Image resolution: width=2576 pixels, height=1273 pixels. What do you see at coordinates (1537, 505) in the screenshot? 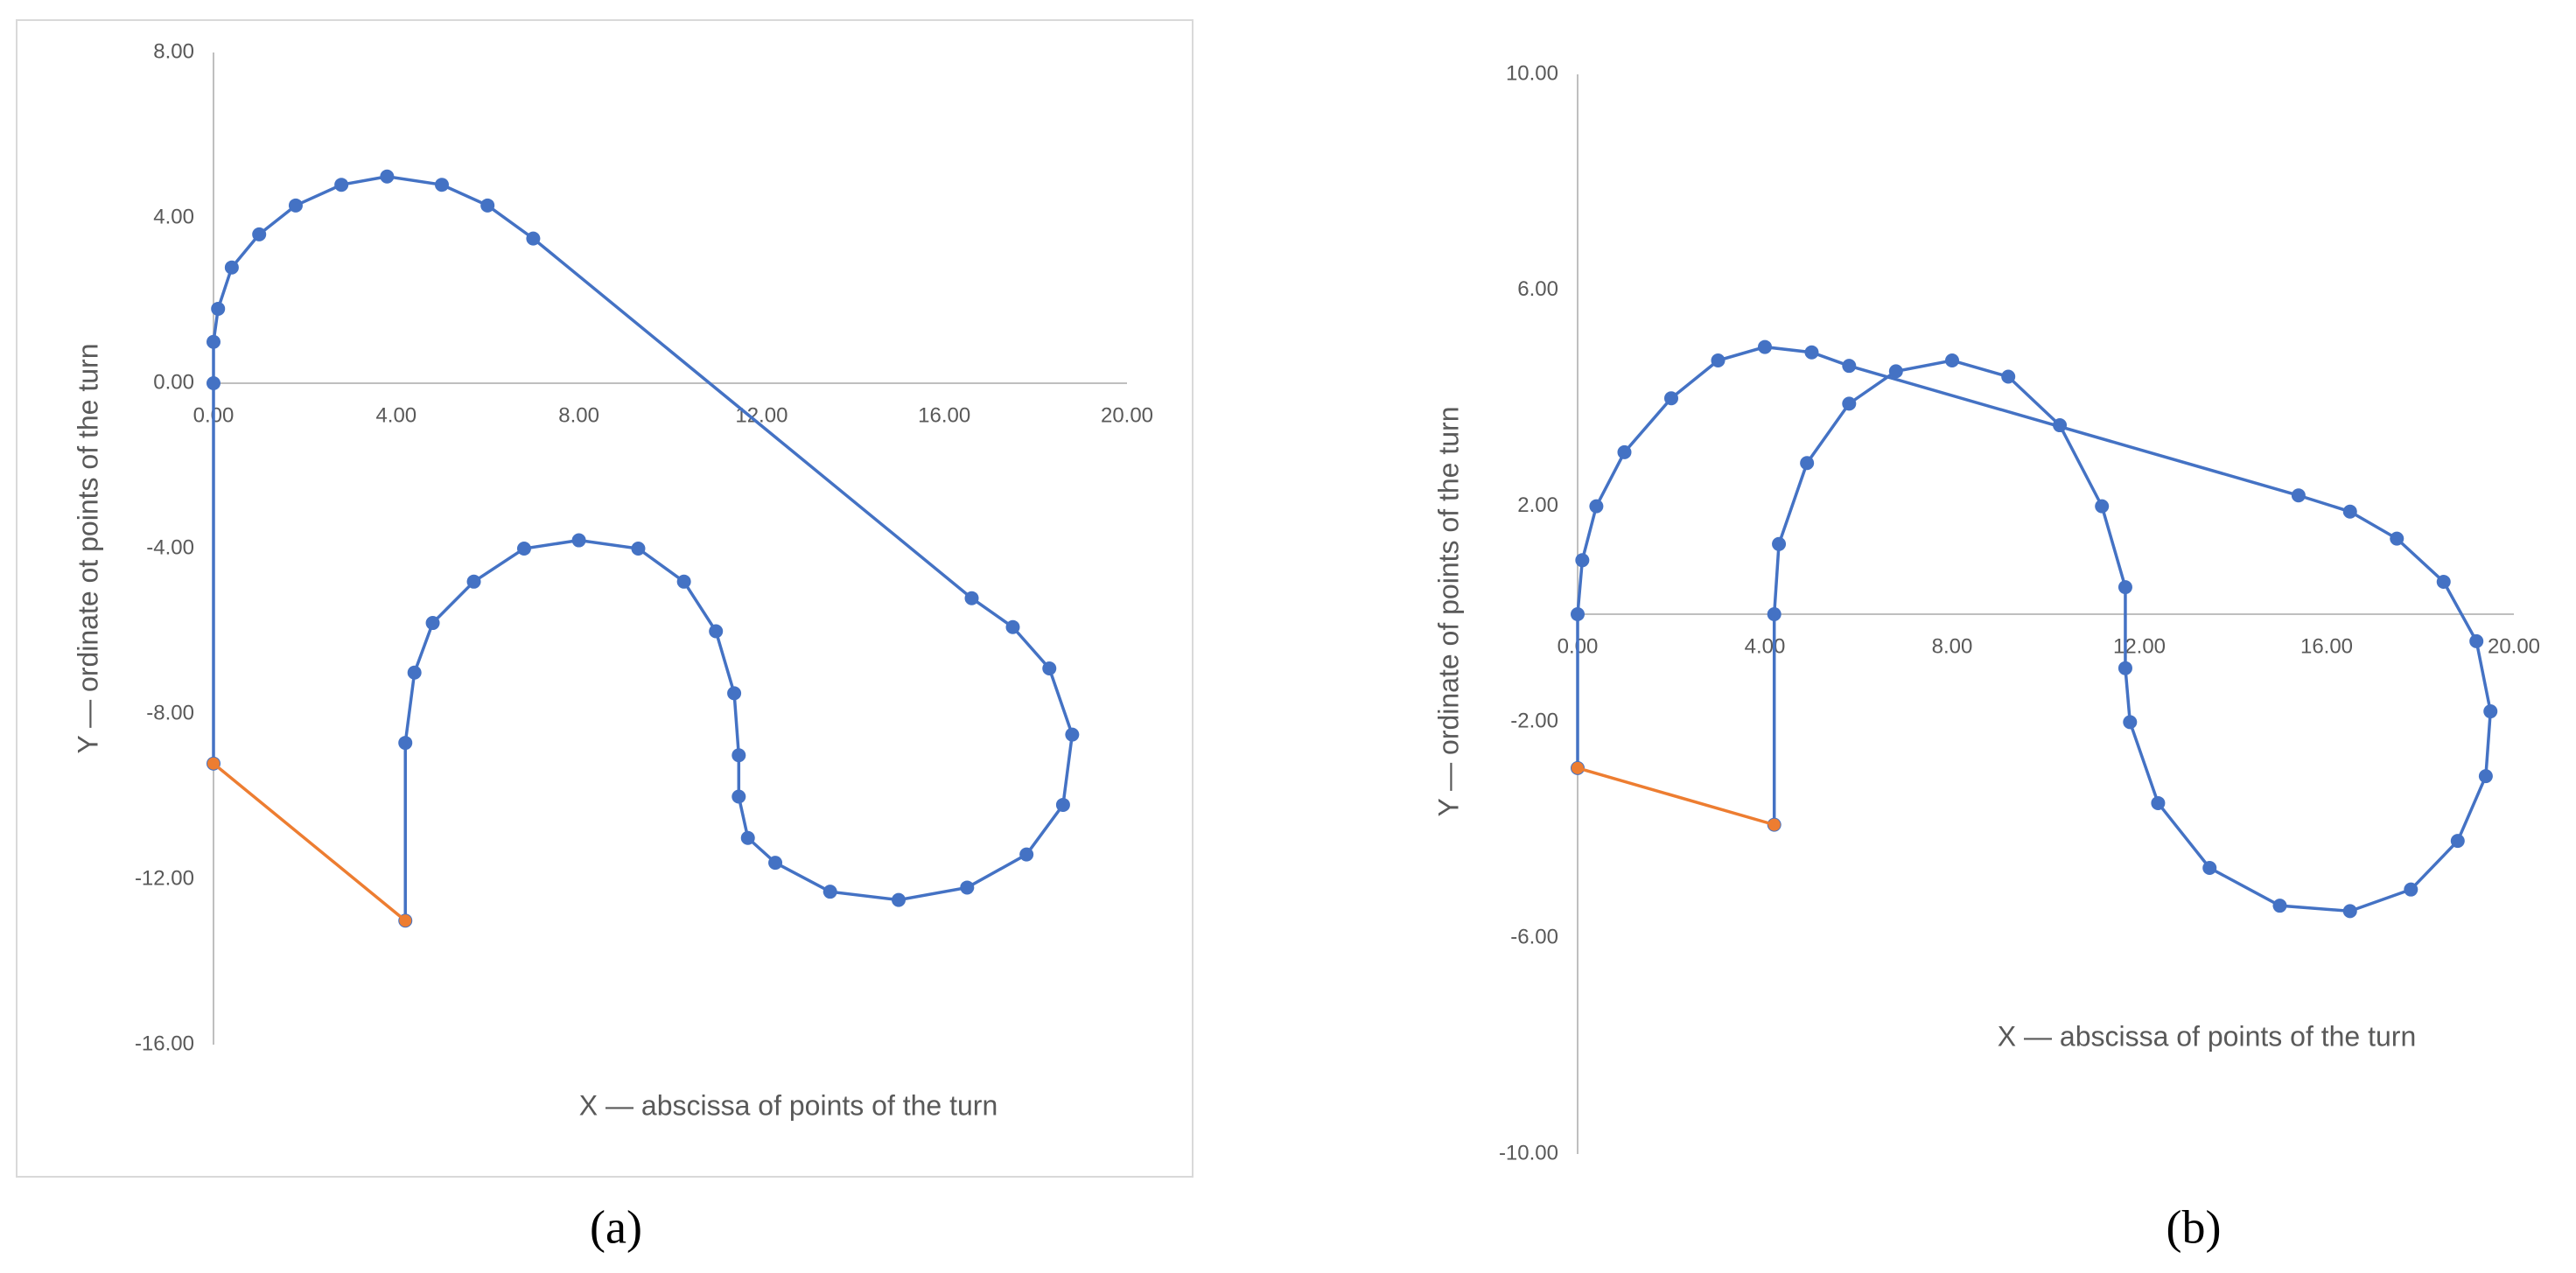
I see `y-tick-label: 2.00` at bounding box center [1537, 505].